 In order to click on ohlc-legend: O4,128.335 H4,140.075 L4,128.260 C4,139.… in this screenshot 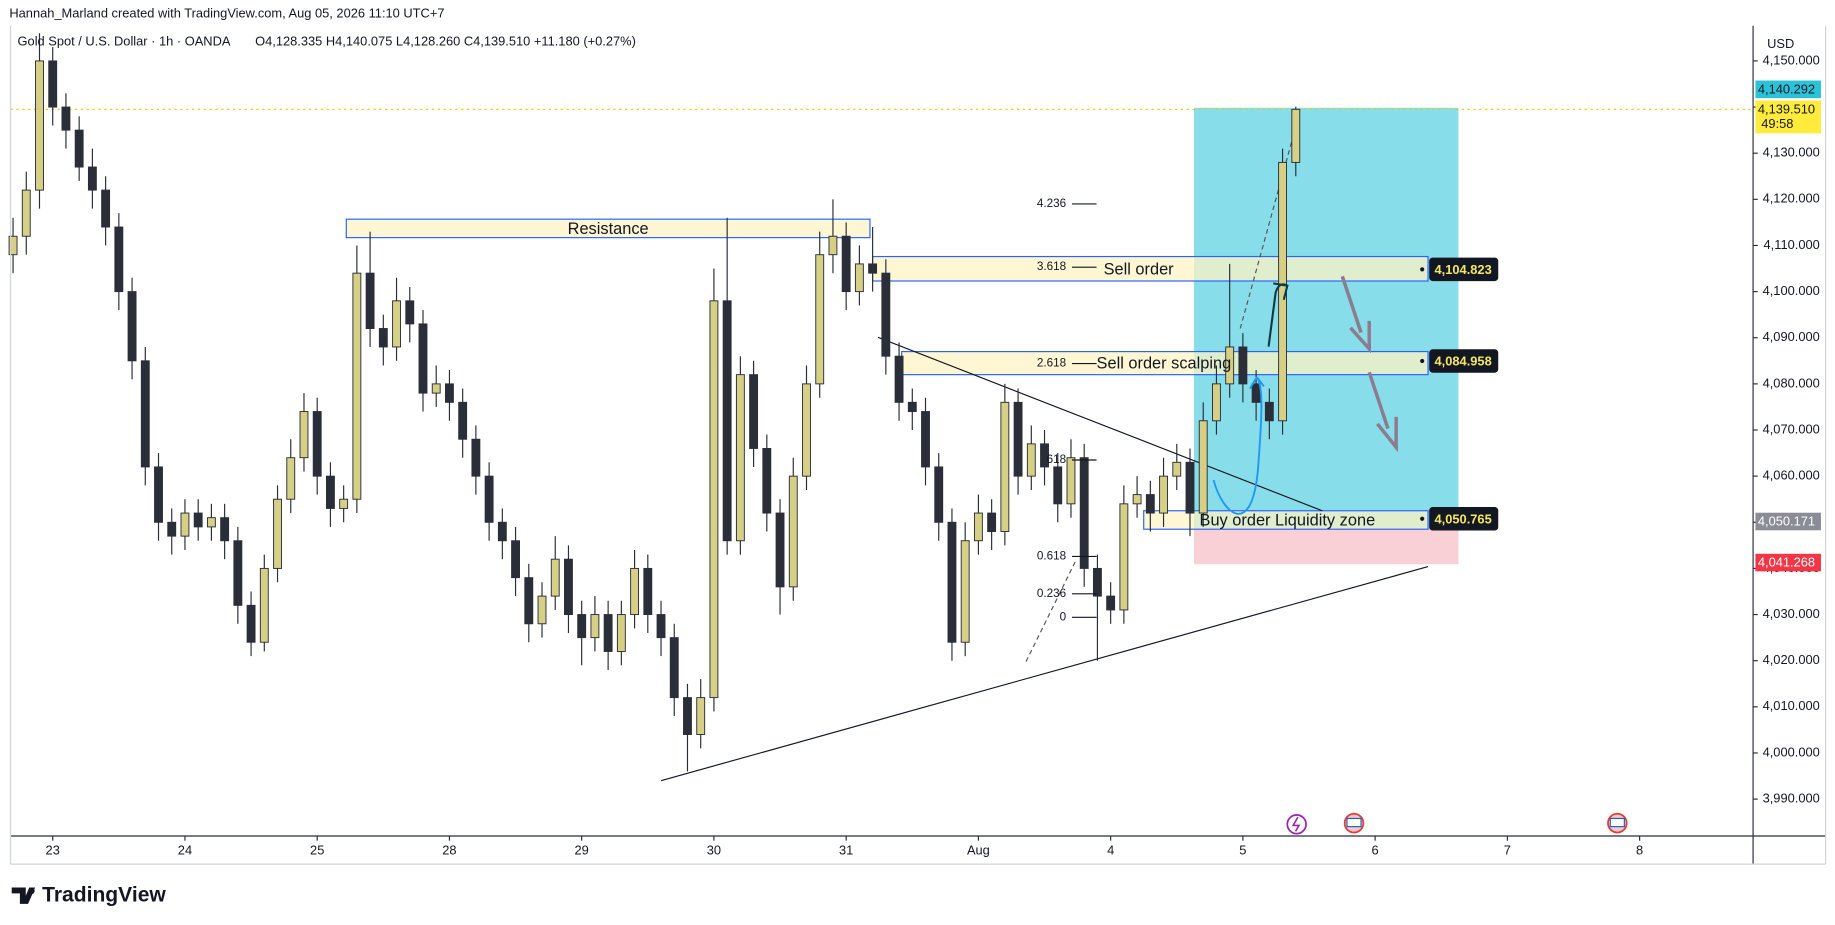, I will do `click(445, 41)`.